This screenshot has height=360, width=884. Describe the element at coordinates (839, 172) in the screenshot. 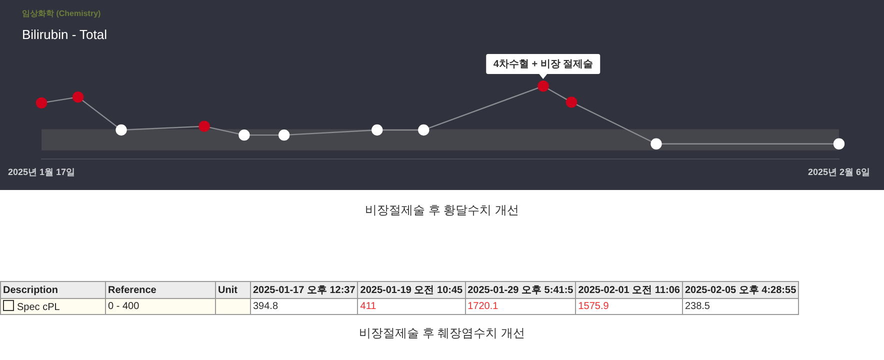

I see `x-tick-label: 2025년 2월 6일` at that location.